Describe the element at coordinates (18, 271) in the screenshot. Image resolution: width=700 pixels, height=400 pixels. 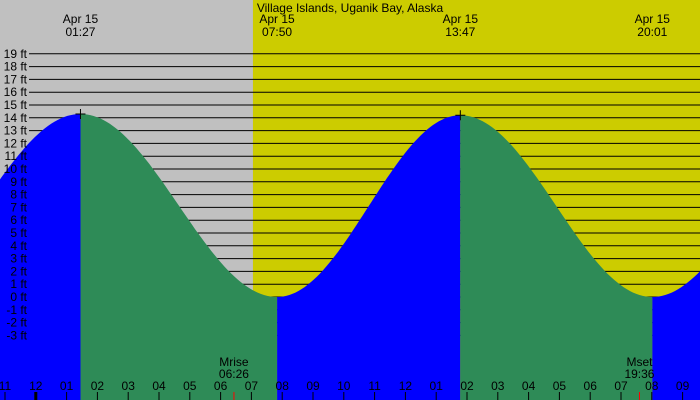
I see `y-tick-label: 2 ft` at that location.